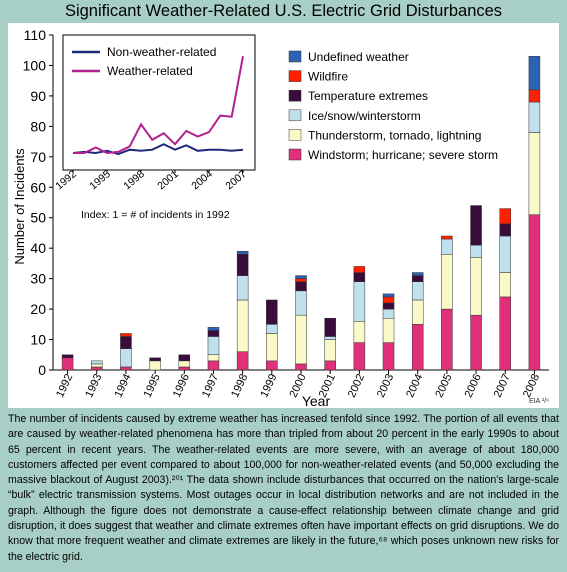  I want to click on x-tick-label: 1998, so click(239, 385).